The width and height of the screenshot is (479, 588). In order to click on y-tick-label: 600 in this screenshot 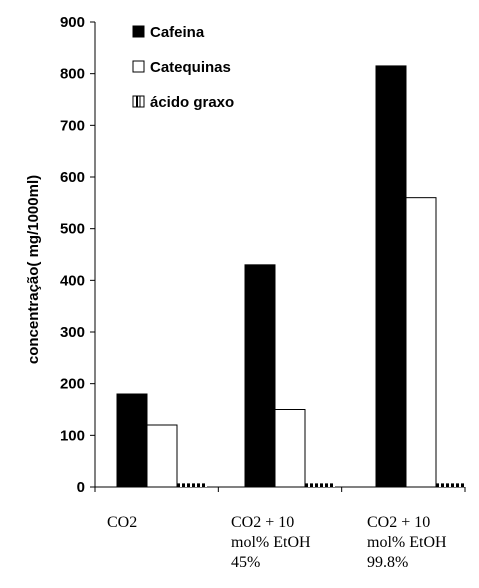, I will do `click(72, 177)`.